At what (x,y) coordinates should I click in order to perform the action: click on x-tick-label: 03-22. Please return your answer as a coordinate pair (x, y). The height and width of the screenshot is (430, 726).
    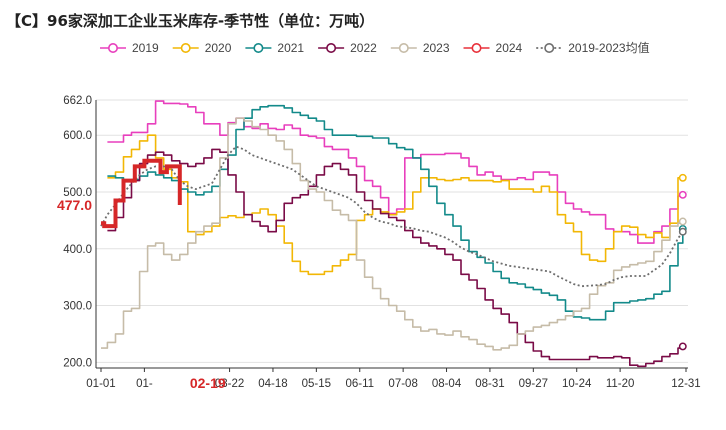
    Looking at the image, I should click on (229, 384).